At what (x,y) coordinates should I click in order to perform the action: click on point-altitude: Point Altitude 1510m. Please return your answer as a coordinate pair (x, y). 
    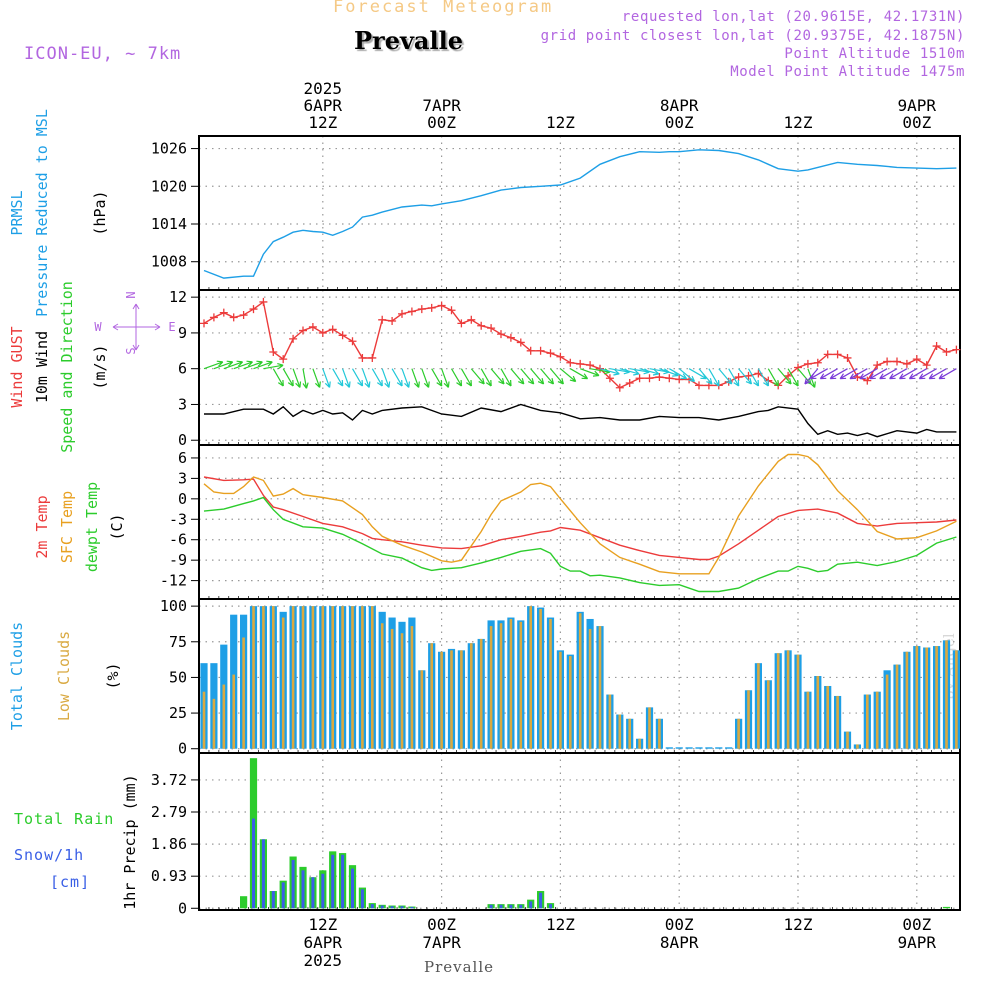
    Looking at the image, I should click on (874, 54).